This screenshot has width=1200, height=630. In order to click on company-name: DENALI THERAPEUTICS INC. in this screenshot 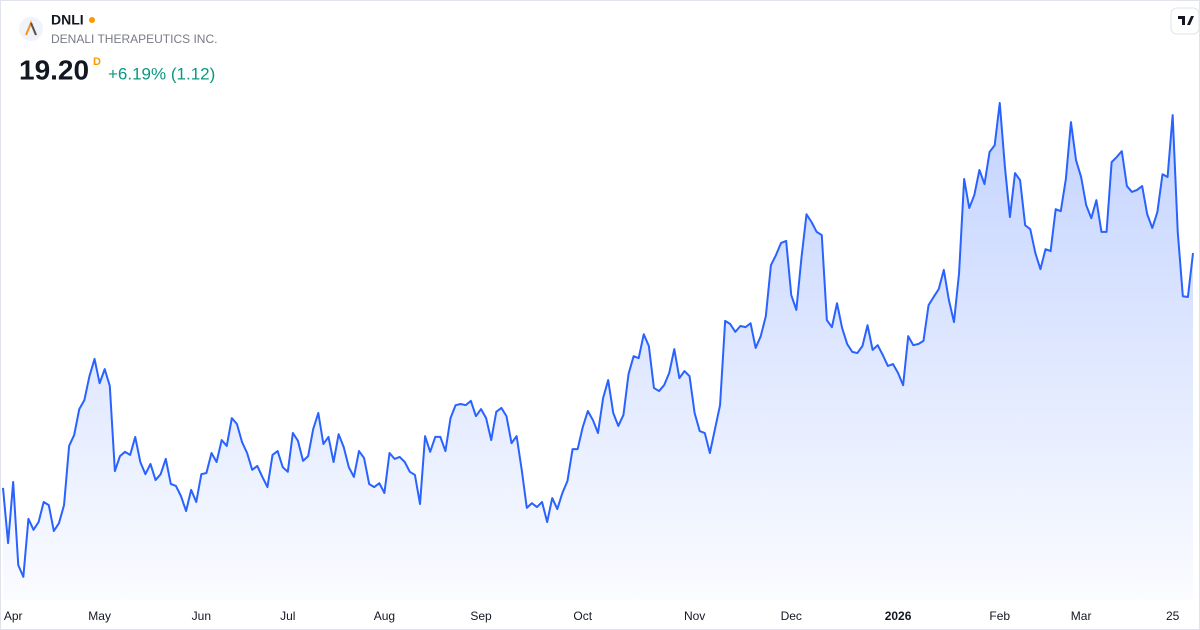, I will do `click(134, 39)`.